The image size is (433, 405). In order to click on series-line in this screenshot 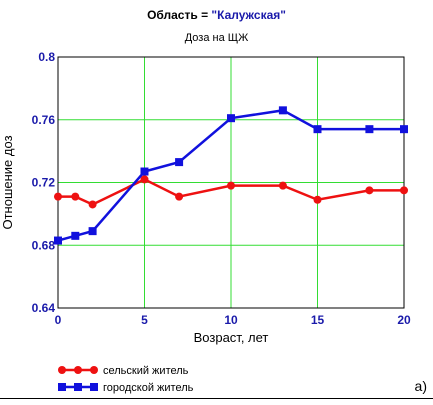, I will do `click(231, 191)`.